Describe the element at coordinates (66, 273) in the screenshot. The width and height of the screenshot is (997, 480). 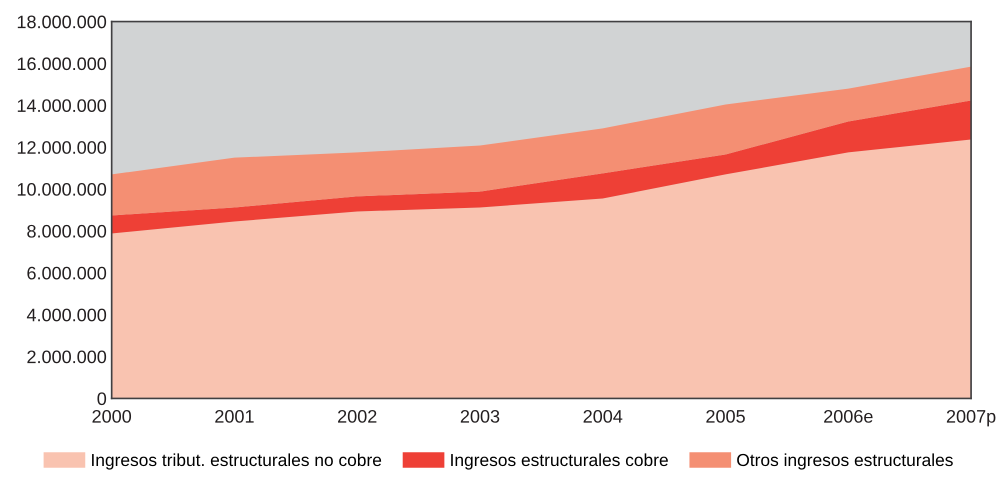
I see `y-tick-label: 6.000.000` at that location.